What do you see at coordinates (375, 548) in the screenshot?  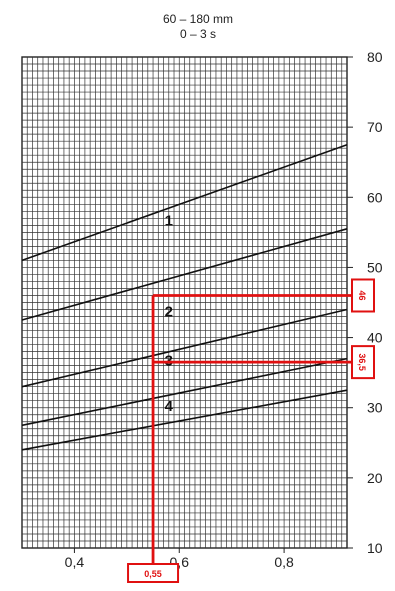 I see `y-tick-label: 10` at bounding box center [375, 548].